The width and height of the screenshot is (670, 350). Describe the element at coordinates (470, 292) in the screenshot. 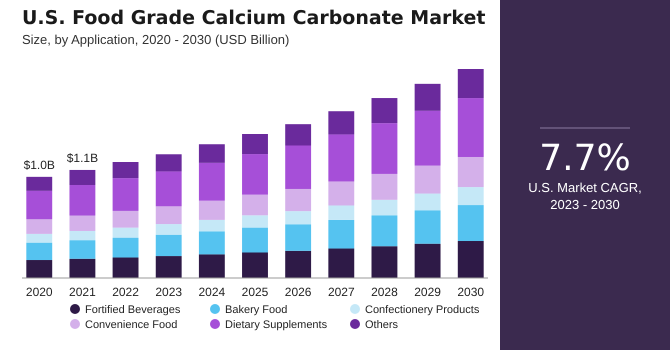

I see `x-tick-label: 2030` at that location.